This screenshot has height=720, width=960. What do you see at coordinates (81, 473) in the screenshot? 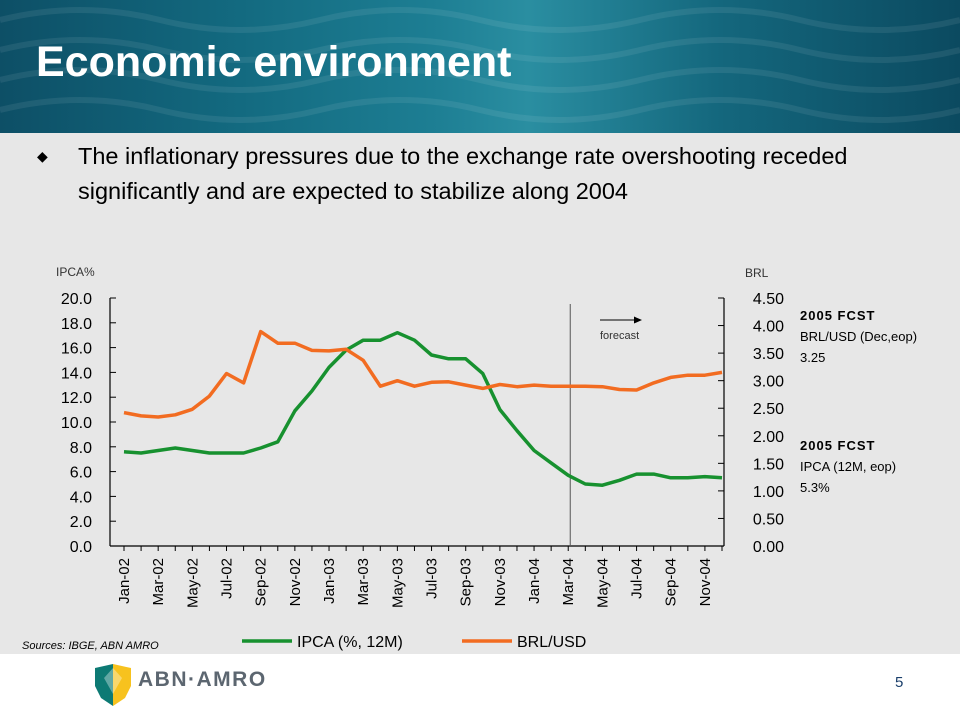
I see `left-tick-label: 6.0` at bounding box center [81, 473].